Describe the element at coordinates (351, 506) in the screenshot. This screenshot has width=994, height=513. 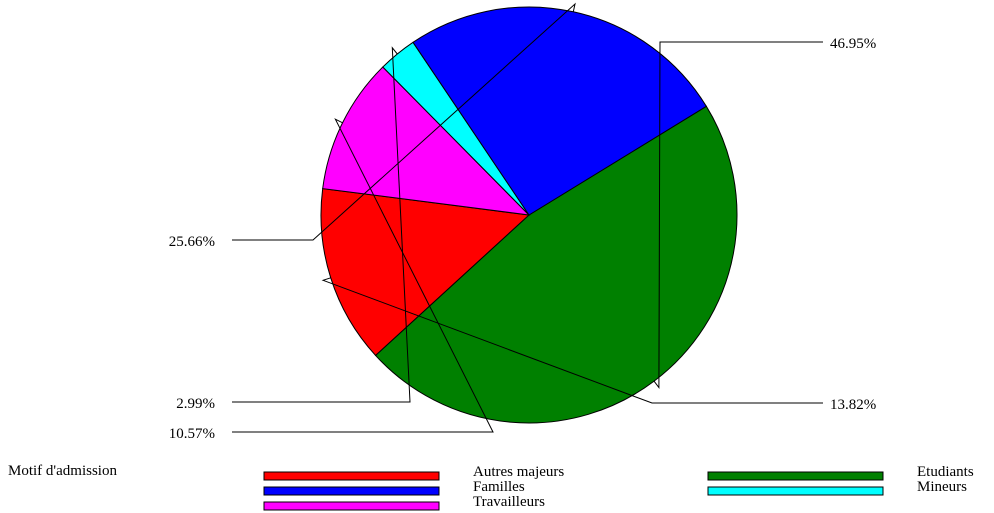
I see `legend-swatch-travailleurs` at that location.